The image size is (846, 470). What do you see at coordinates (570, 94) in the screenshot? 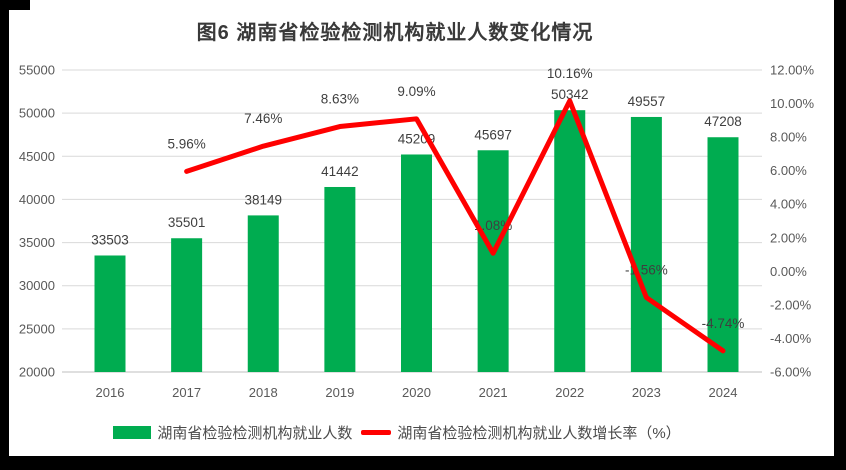
I see `bar-label-2022: 50342` at bounding box center [570, 94].